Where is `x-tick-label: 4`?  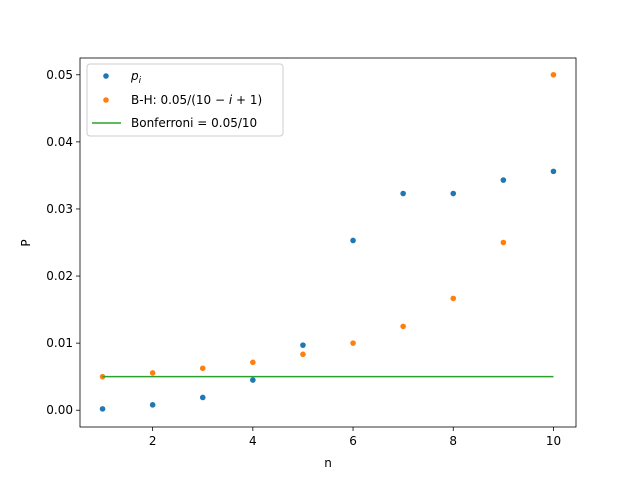 x-tick-label: 4 is located at coordinates (253, 441).